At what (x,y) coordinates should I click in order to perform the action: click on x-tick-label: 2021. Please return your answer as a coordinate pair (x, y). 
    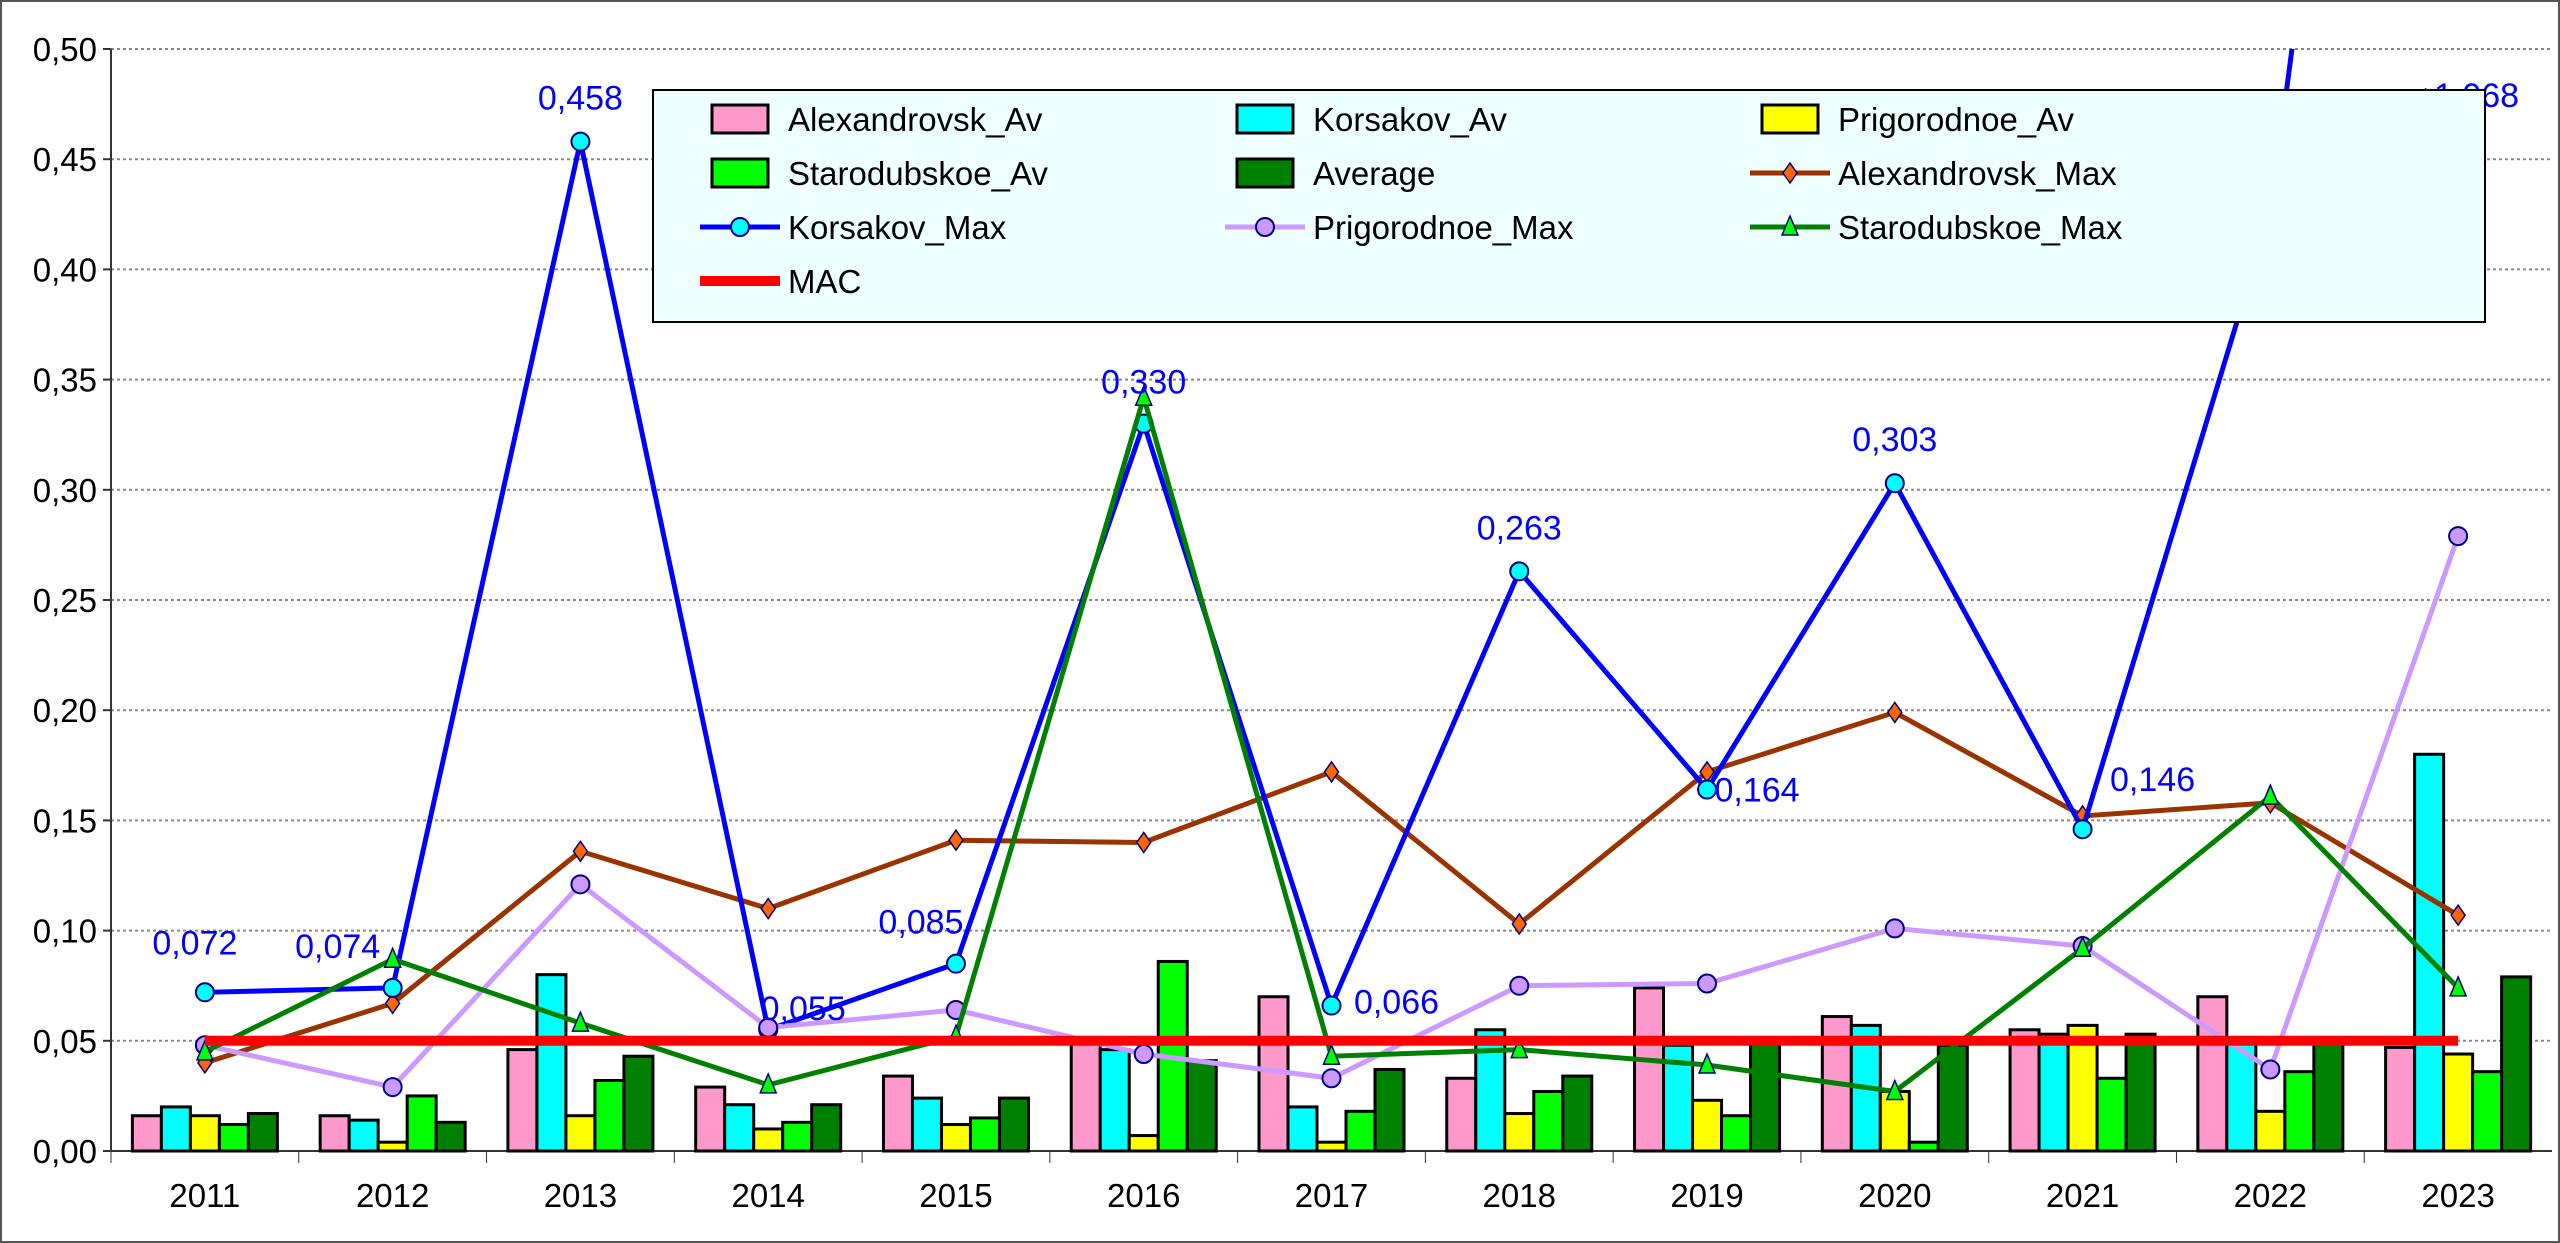
    Looking at the image, I should click on (2082, 1195).